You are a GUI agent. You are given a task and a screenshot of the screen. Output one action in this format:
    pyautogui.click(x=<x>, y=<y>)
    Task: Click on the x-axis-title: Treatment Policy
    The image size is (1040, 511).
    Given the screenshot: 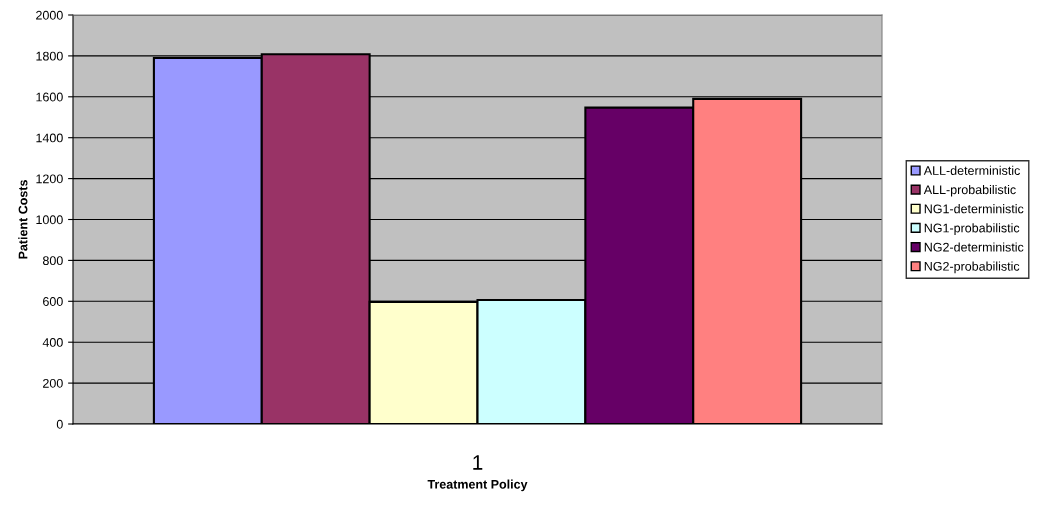 What is the action you would take?
    pyautogui.click(x=477, y=485)
    